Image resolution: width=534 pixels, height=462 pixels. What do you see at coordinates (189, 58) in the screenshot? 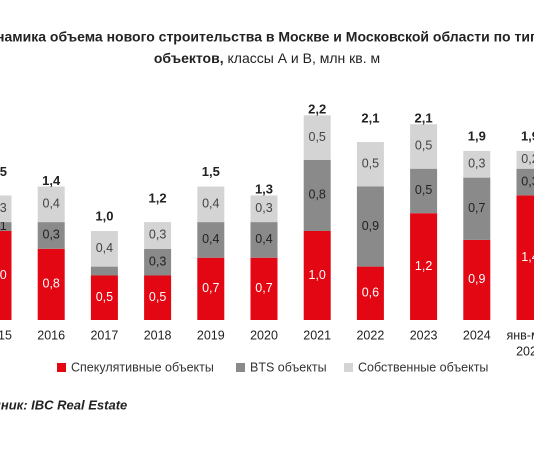
I see `subtitle-bold: объектов,` at bounding box center [189, 58].